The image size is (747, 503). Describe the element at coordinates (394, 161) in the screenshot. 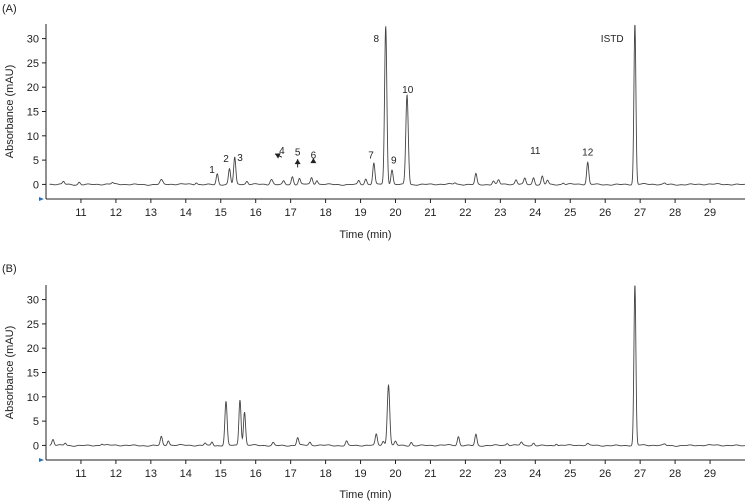

I see `peak-label: 9` at that location.